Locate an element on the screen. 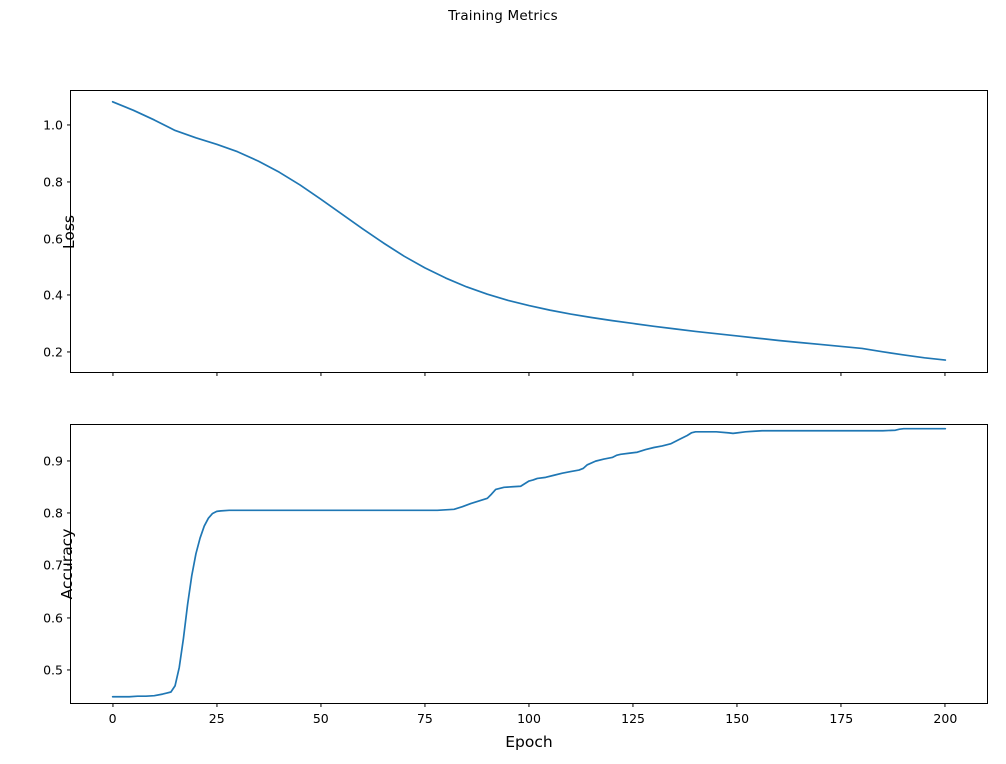 Image resolution: width=1006 pixels, height=764 pixels. x-tick-label: 50 is located at coordinates (320, 718).